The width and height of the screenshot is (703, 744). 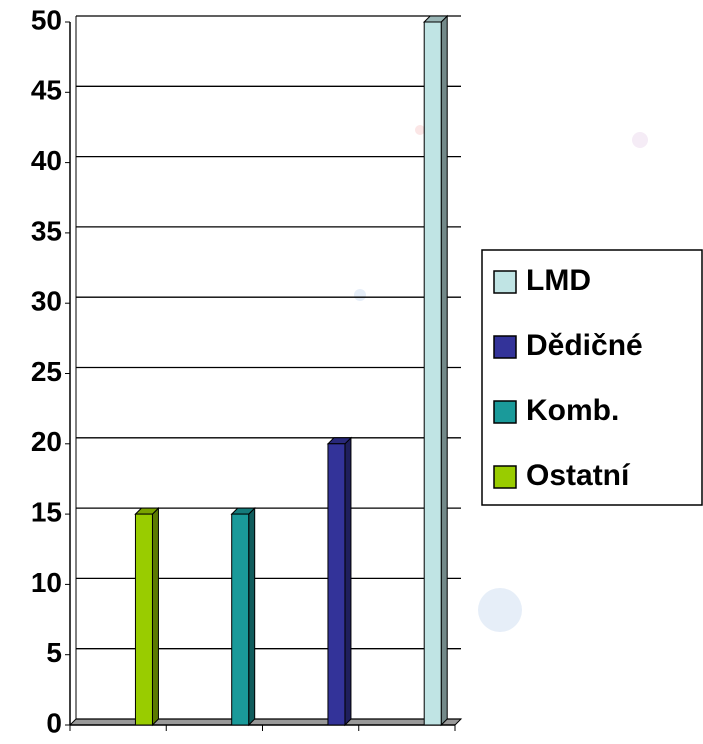 What do you see at coordinates (46, 90) in the screenshot?
I see `y-tick-label: 45` at bounding box center [46, 90].